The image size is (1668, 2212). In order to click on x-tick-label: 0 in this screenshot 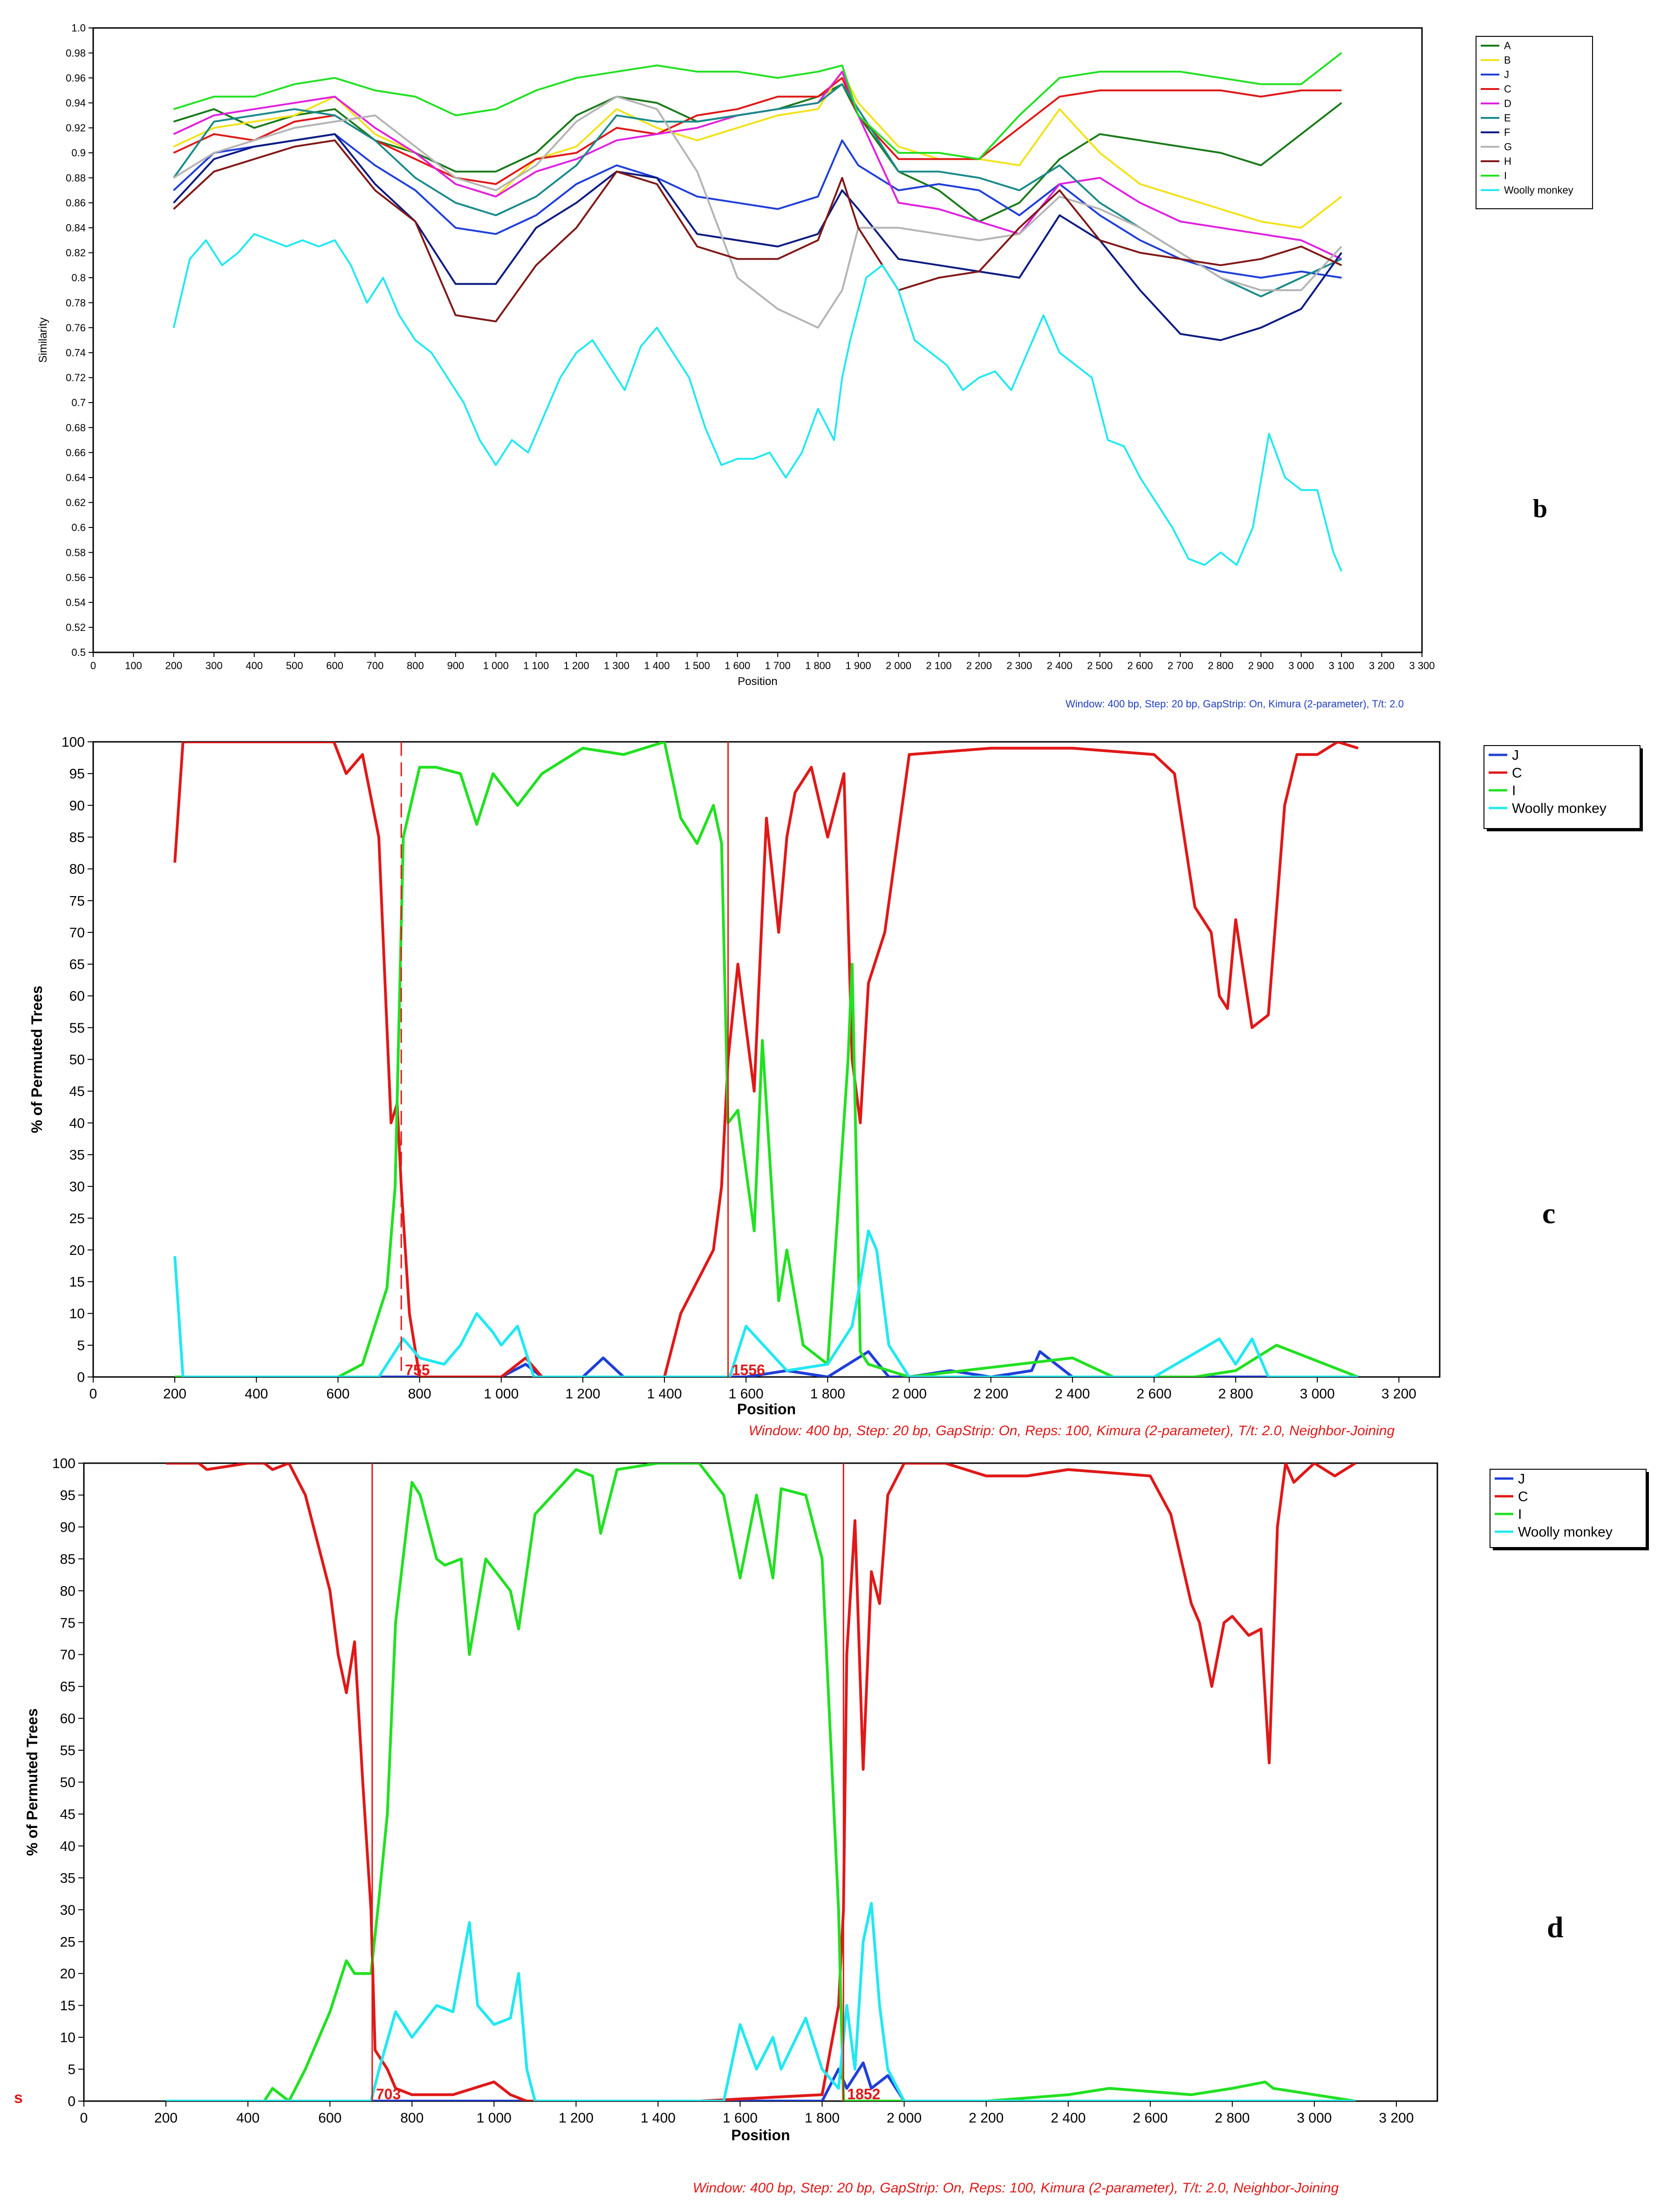, I will do `click(93, 665)`.